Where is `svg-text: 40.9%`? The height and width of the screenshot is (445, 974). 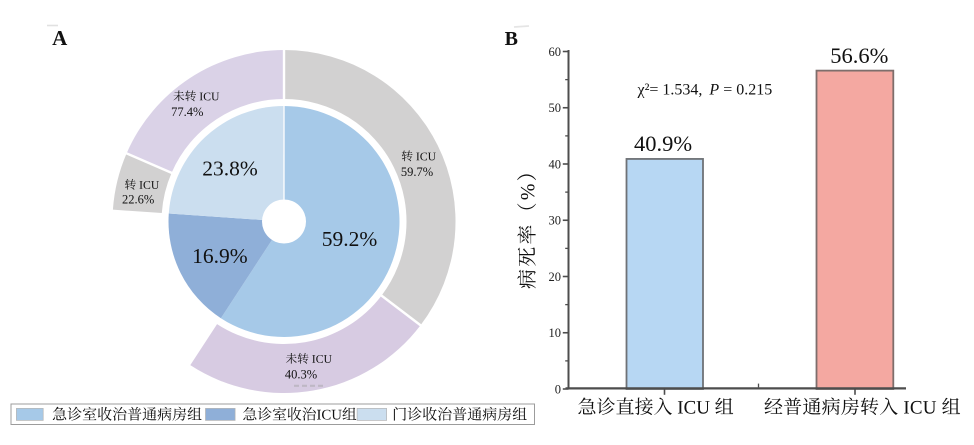
svg-text: 40.9% is located at coordinates (663, 143).